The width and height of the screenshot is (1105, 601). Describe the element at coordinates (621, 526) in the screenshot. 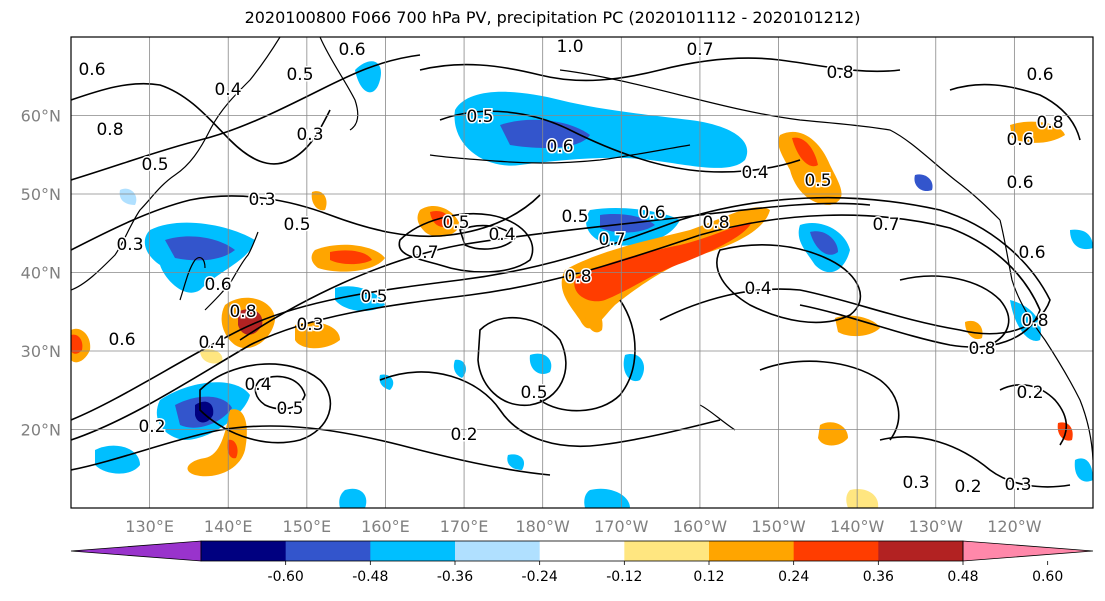

I see `lon-tick-label: 170°W` at that location.